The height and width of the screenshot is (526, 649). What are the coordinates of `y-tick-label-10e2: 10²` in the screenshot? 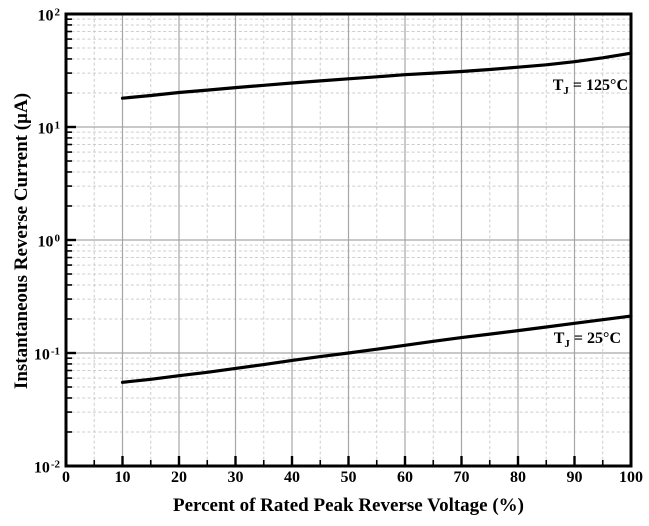 It's located at (49, 15).